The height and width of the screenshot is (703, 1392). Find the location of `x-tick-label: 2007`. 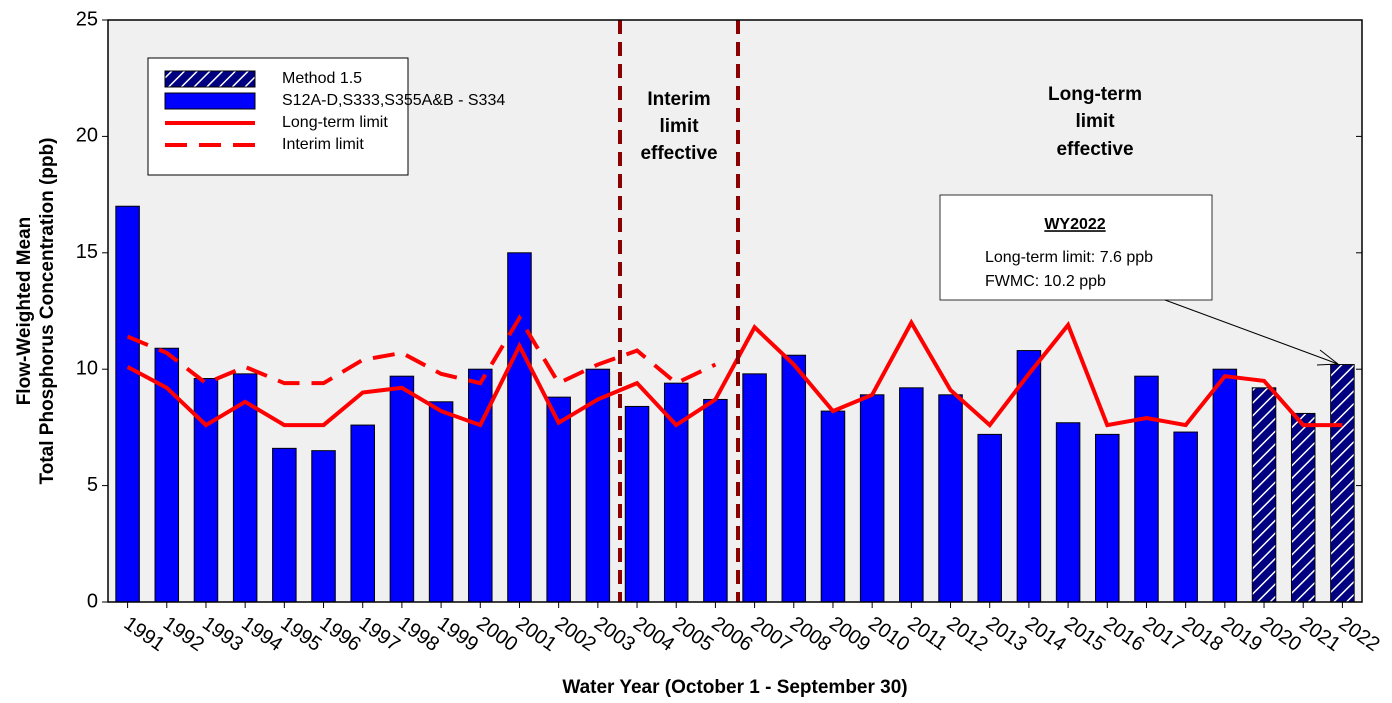

x-tick-label: 2007 is located at coordinates (771, 634).